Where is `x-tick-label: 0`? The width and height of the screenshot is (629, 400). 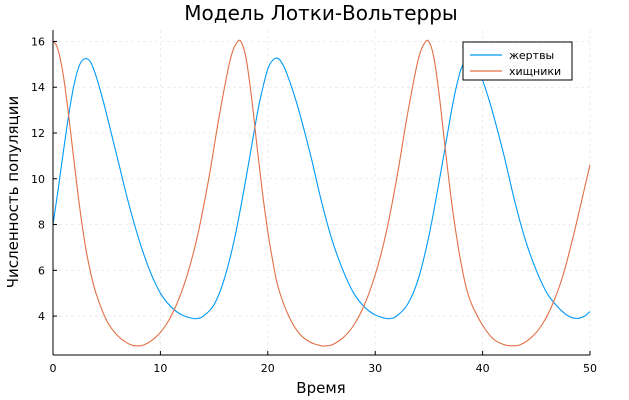 x-tick-label: 0 is located at coordinates (53, 368).